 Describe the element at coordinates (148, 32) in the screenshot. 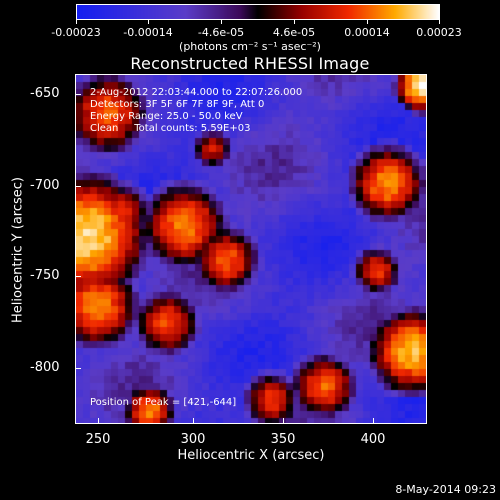

I see `colorbar-tick-label: -0.00014` at that location.